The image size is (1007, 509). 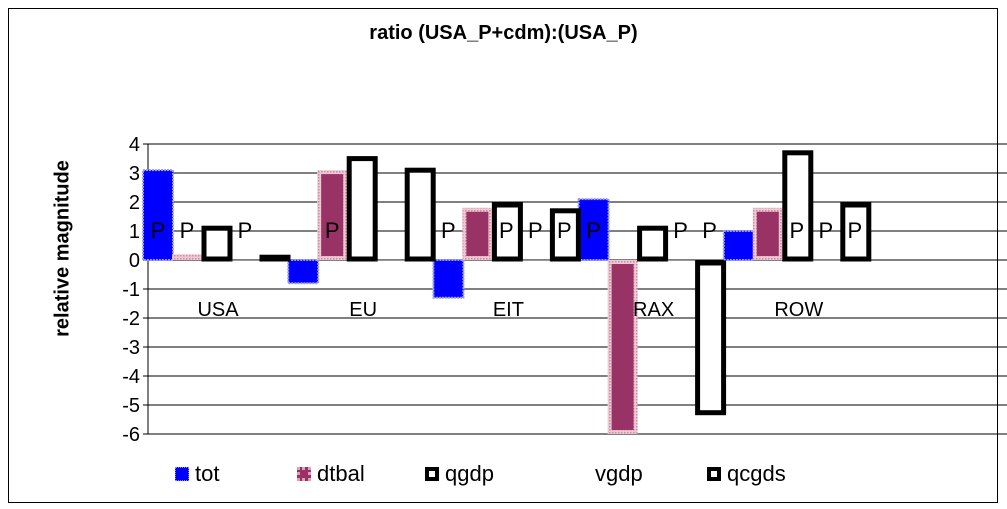 What do you see at coordinates (158, 215) in the screenshot?
I see `bar-tot-USA` at bounding box center [158, 215].